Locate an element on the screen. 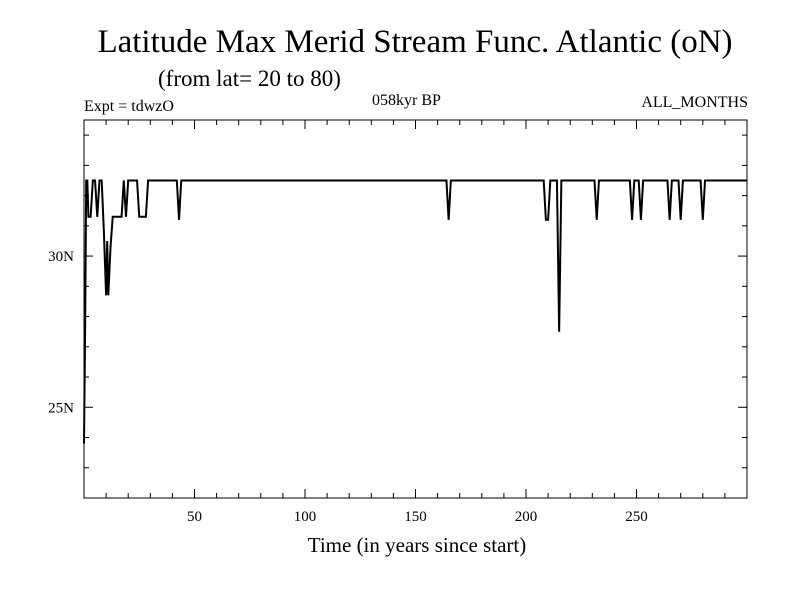 This screenshot has height=600, width=800. chart-subtitle: (from lat= 20 to 80) is located at coordinates (249, 78).